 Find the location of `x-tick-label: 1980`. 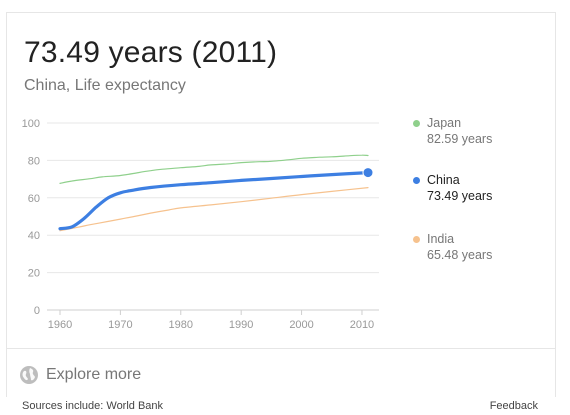

x-tick-label: 1980 is located at coordinates (181, 325).